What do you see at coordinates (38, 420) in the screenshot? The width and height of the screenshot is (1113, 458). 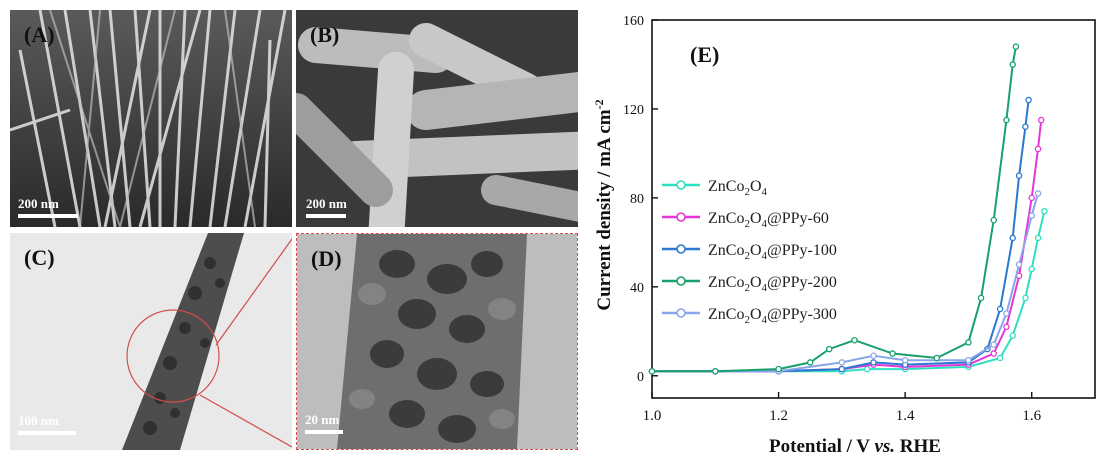 I see `scale-label-c: 100 nm` at bounding box center [38, 420].